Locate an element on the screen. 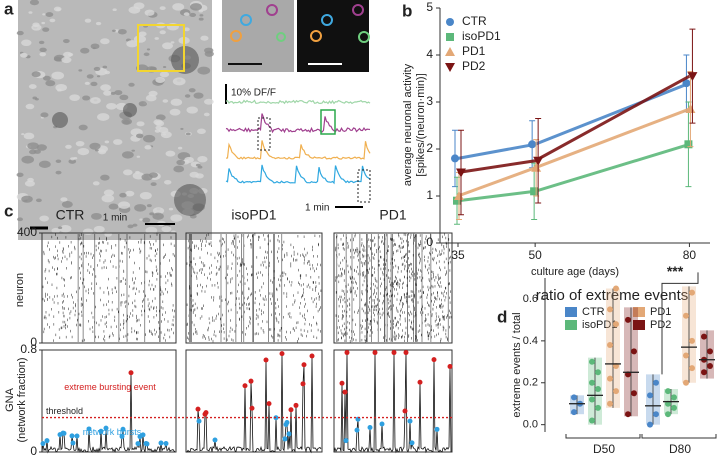 The height and width of the screenshot is (459, 718). chart-title: ratio of extreme events is located at coordinates (612, 295).